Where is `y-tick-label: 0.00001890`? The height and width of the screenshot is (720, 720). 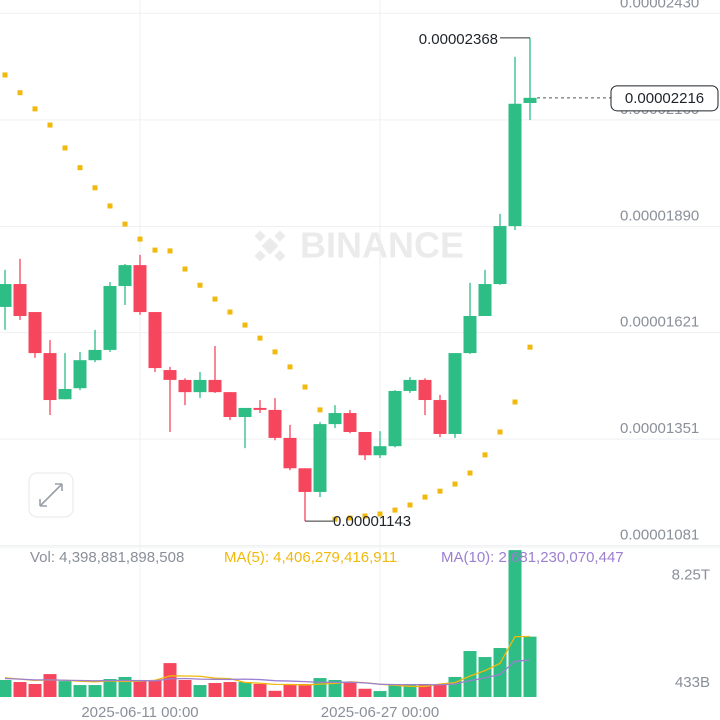 y-tick-label: 0.00001890 is located at coordinates (659, 215).